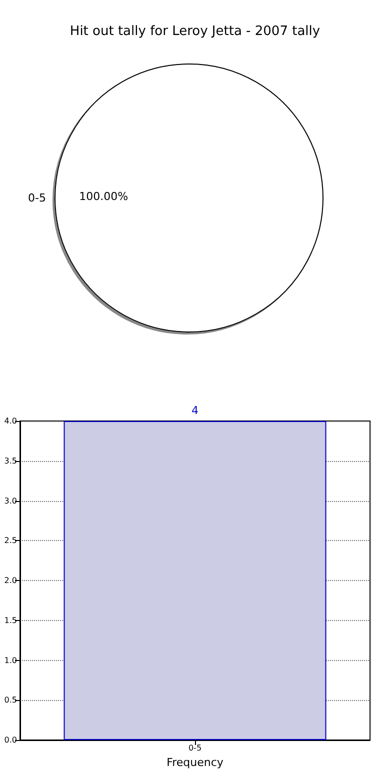  What do you see at coordinates (10, 700) in the screenshot?
I see `y-tick-label: 0.5` at bounding box center [10, 700].